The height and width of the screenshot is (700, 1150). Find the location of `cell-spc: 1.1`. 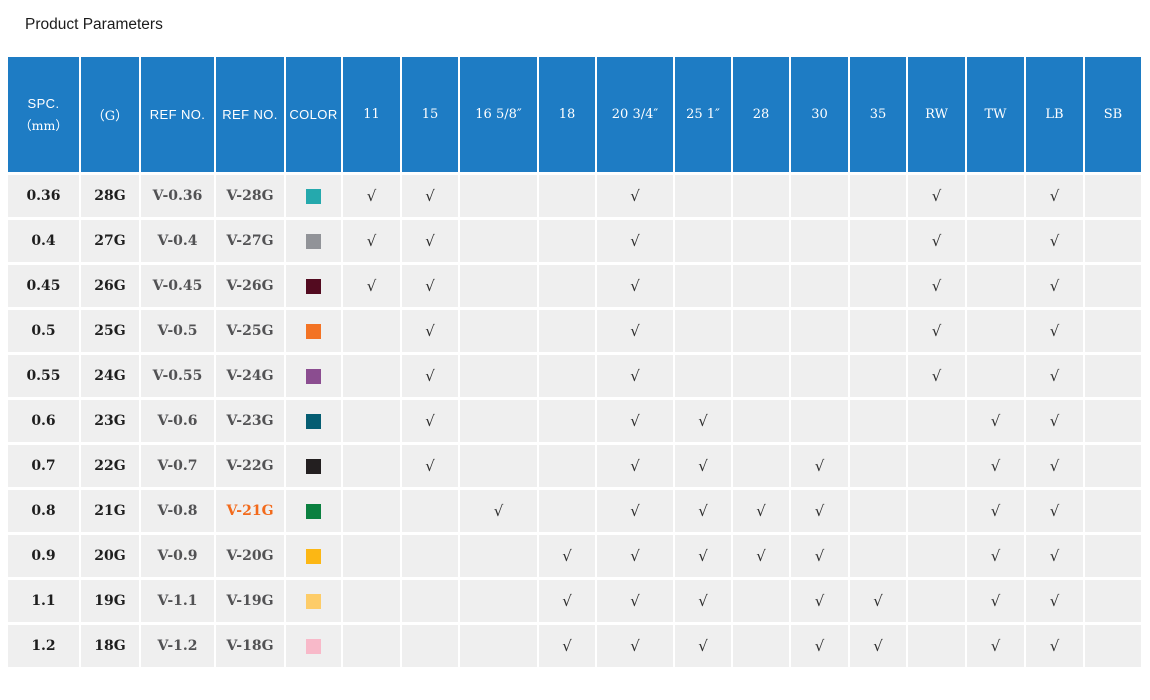

cell-spc: 1.1 is located at coordinates (43, 601).